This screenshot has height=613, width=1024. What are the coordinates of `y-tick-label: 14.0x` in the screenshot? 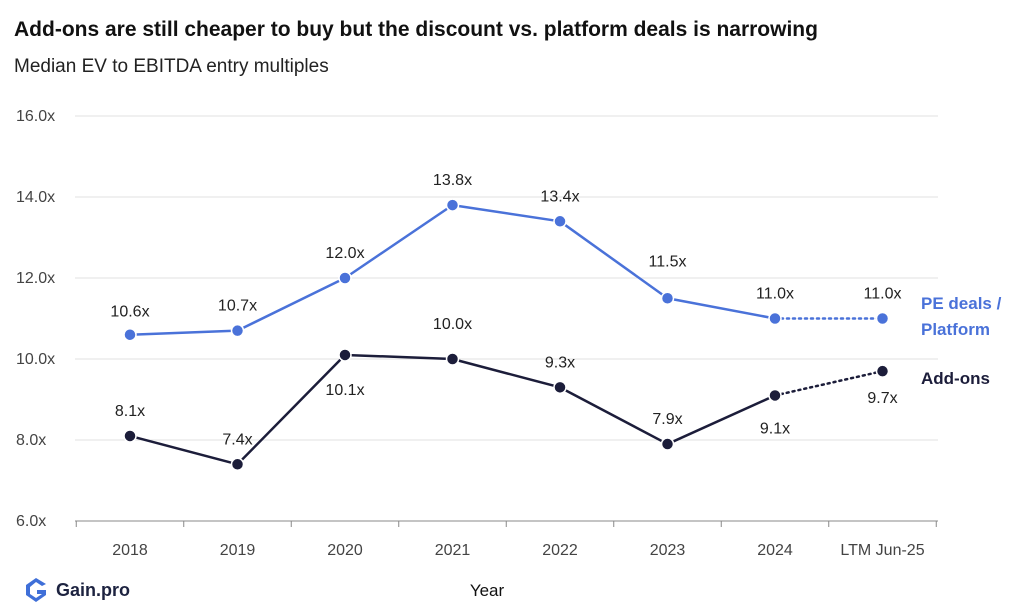 It's located at (35, 197).